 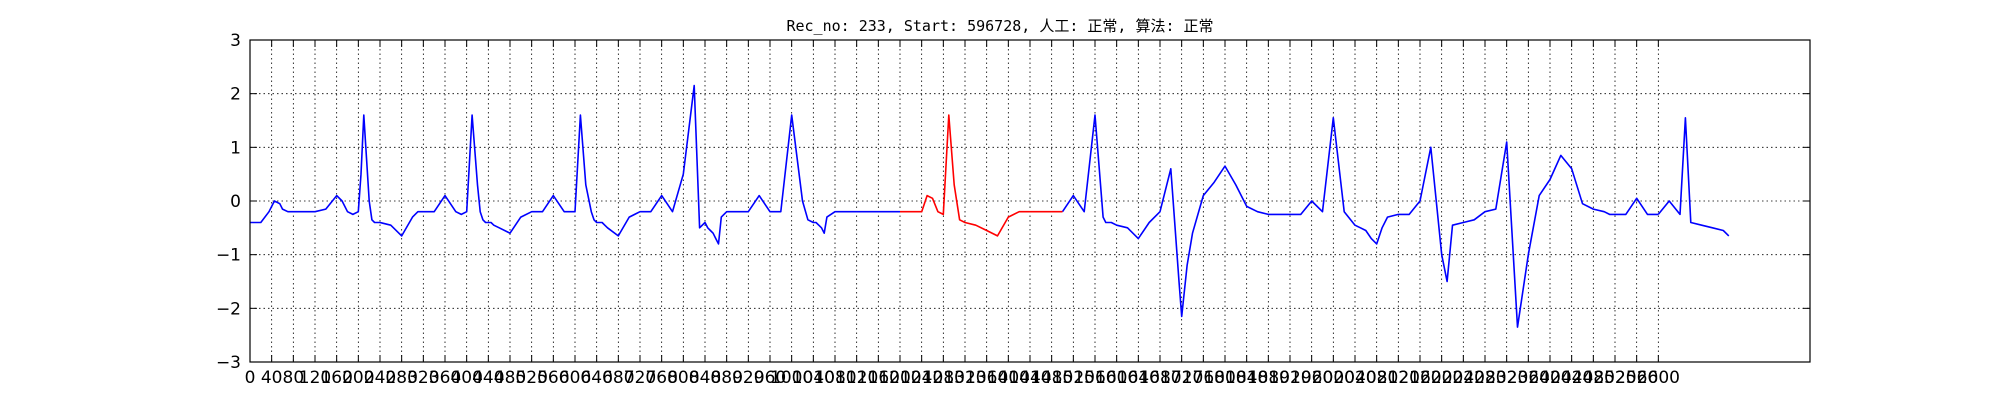 What do you see at coordinates (1658, 378) in the screenshot?
I see `x-tick-label: 2600` at bounding box center [1658, 378].